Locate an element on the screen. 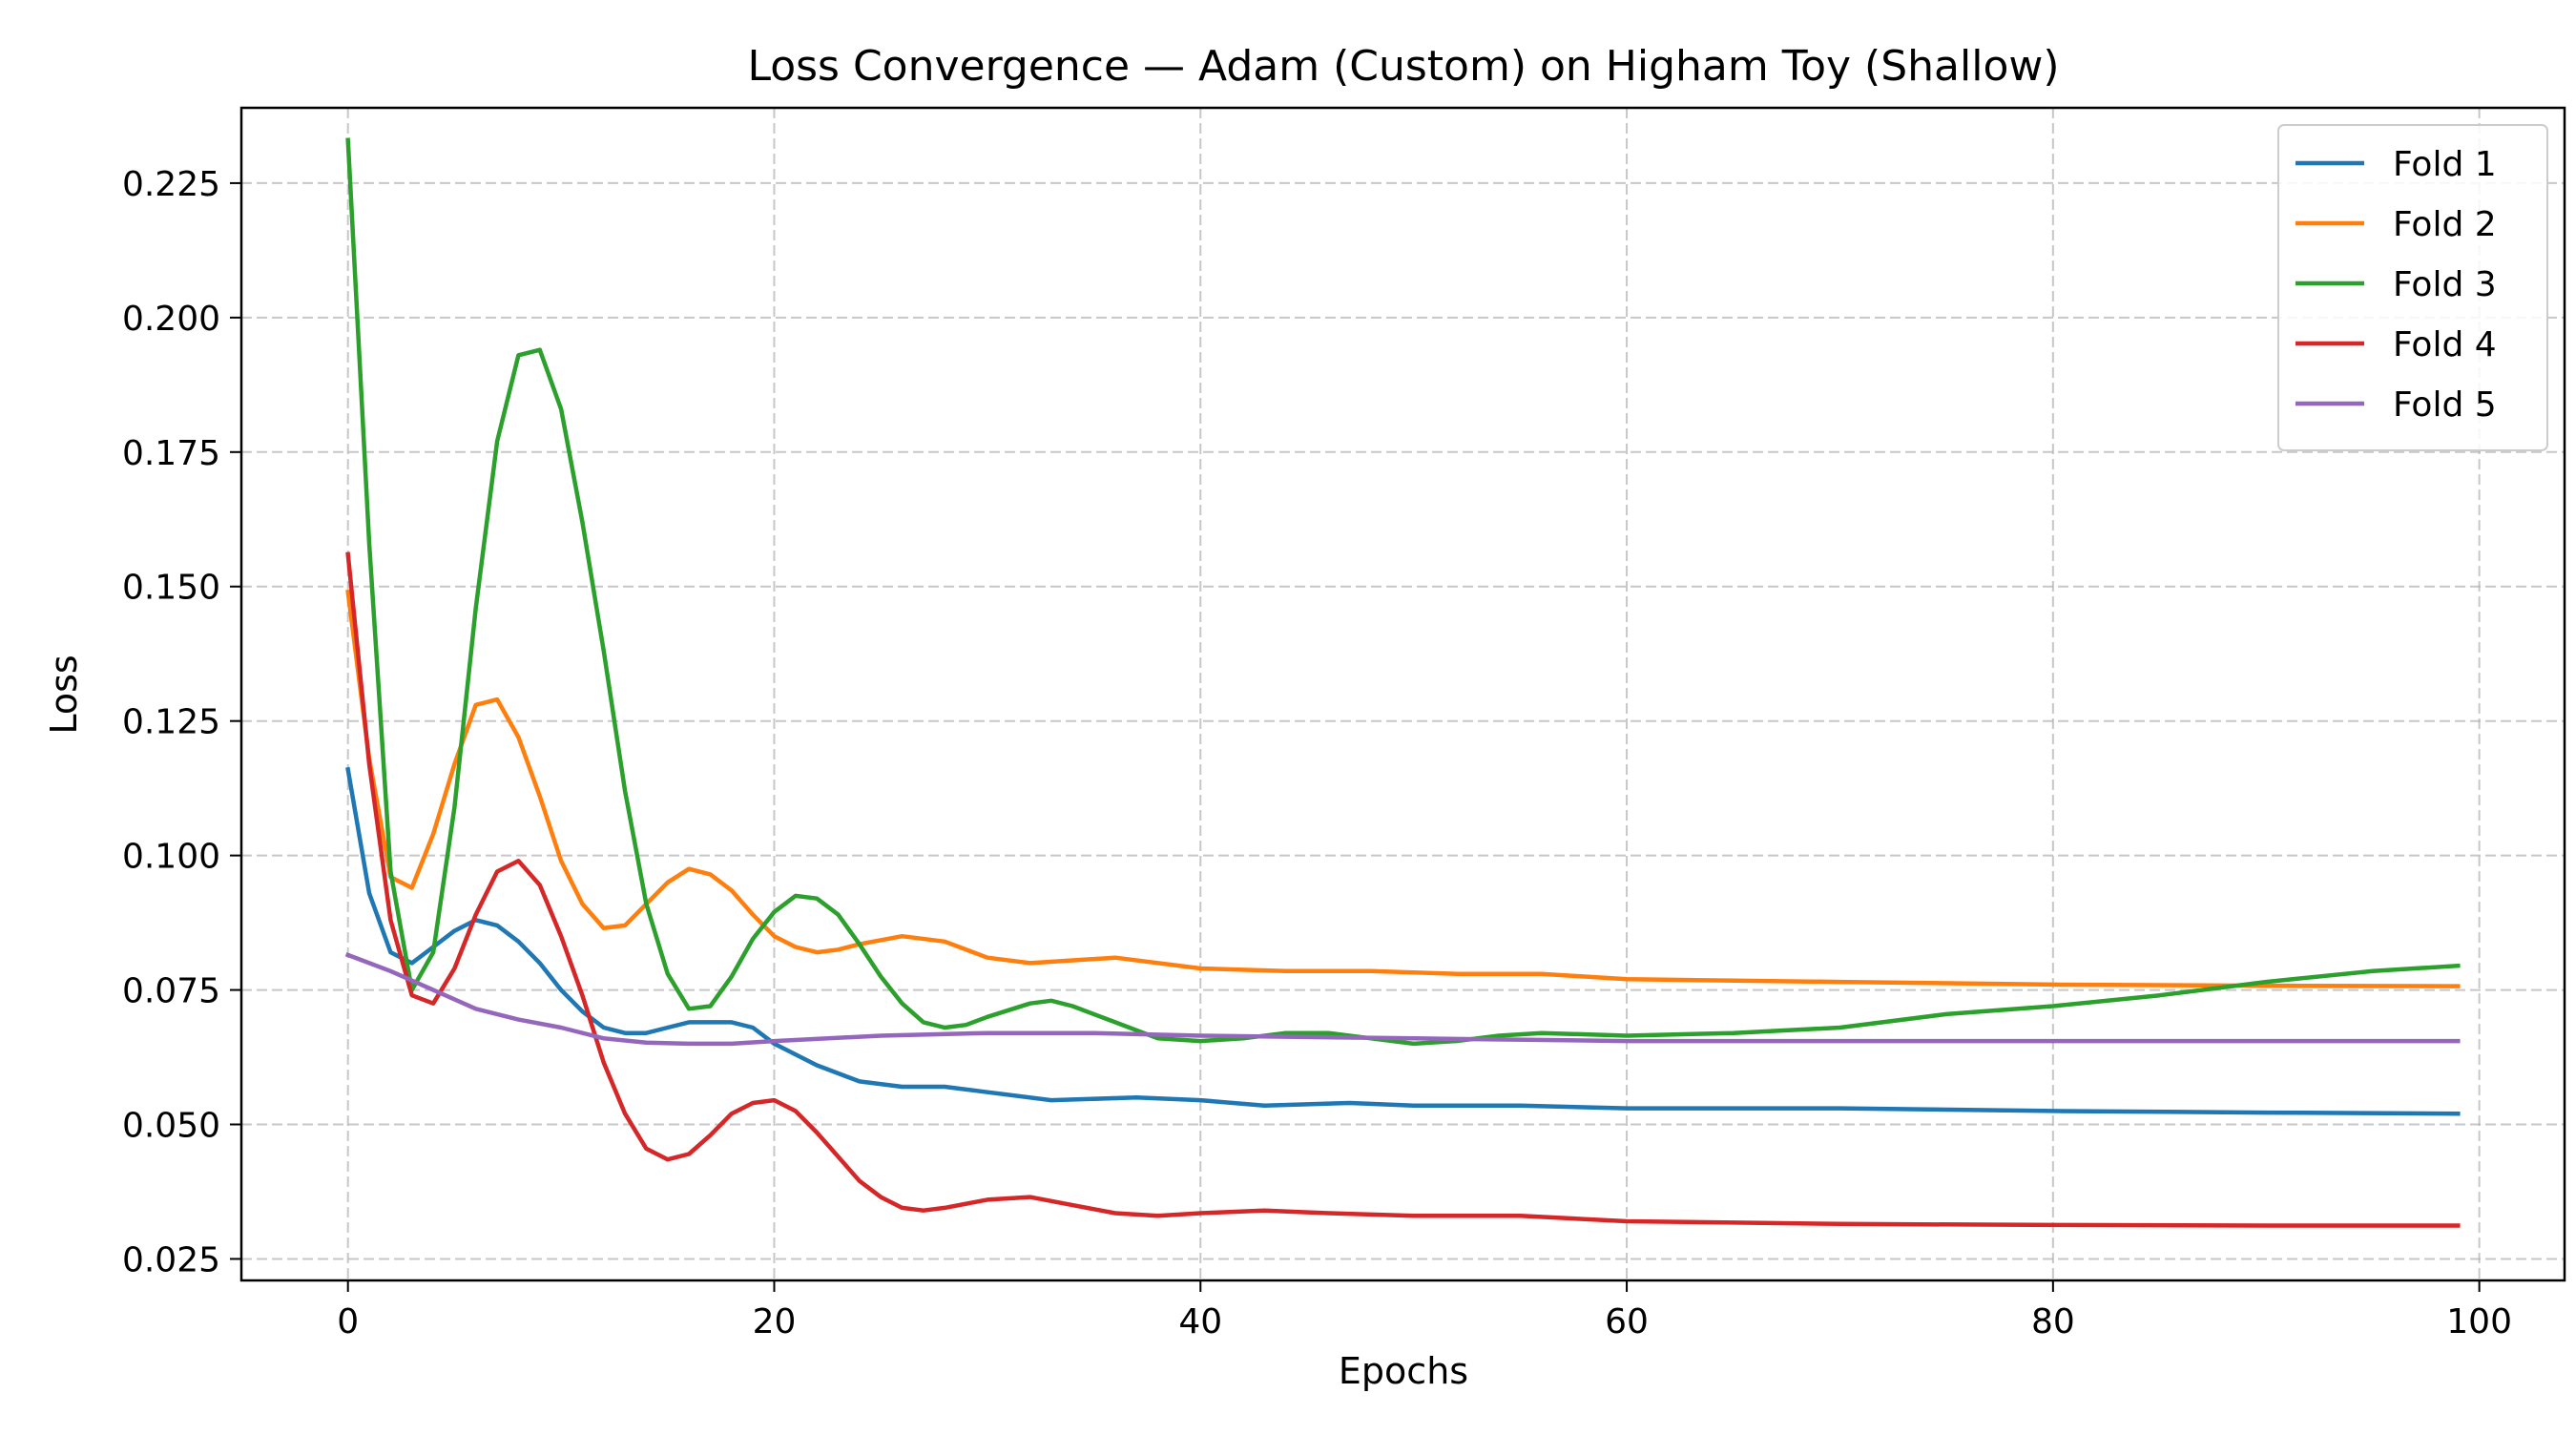 Image resolution: width=2576 pixels, height=1435 pixels. legend-label: Fold 3 is located at coordinates (2445, 284).